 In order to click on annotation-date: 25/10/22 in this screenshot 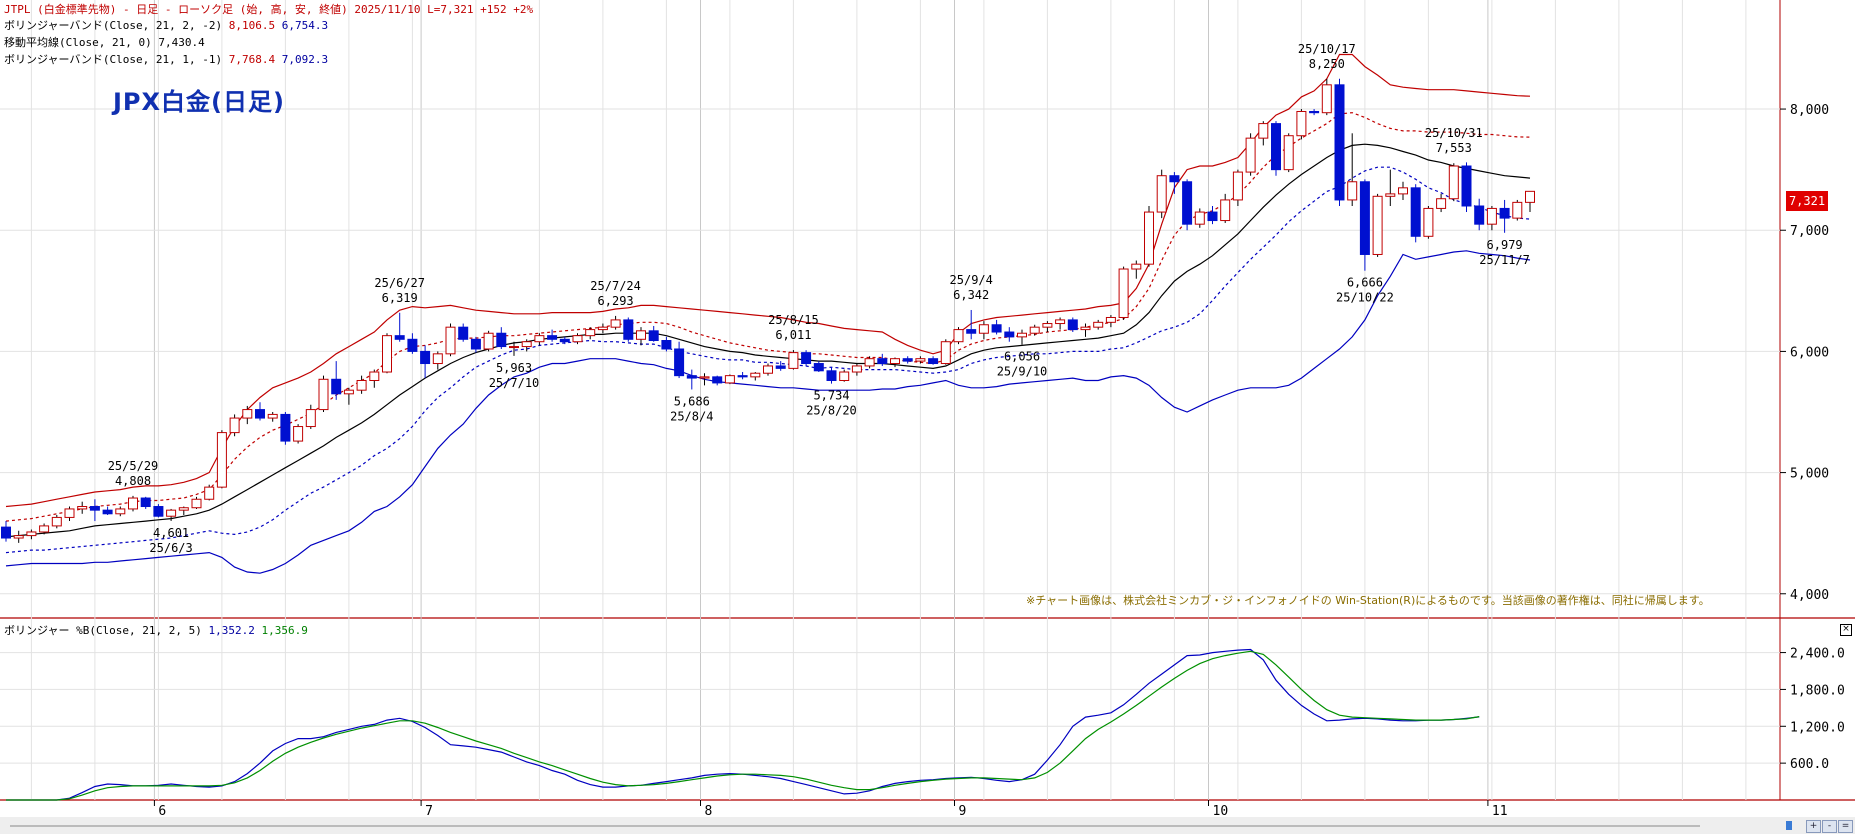, I will do `click(1365, 298)`.